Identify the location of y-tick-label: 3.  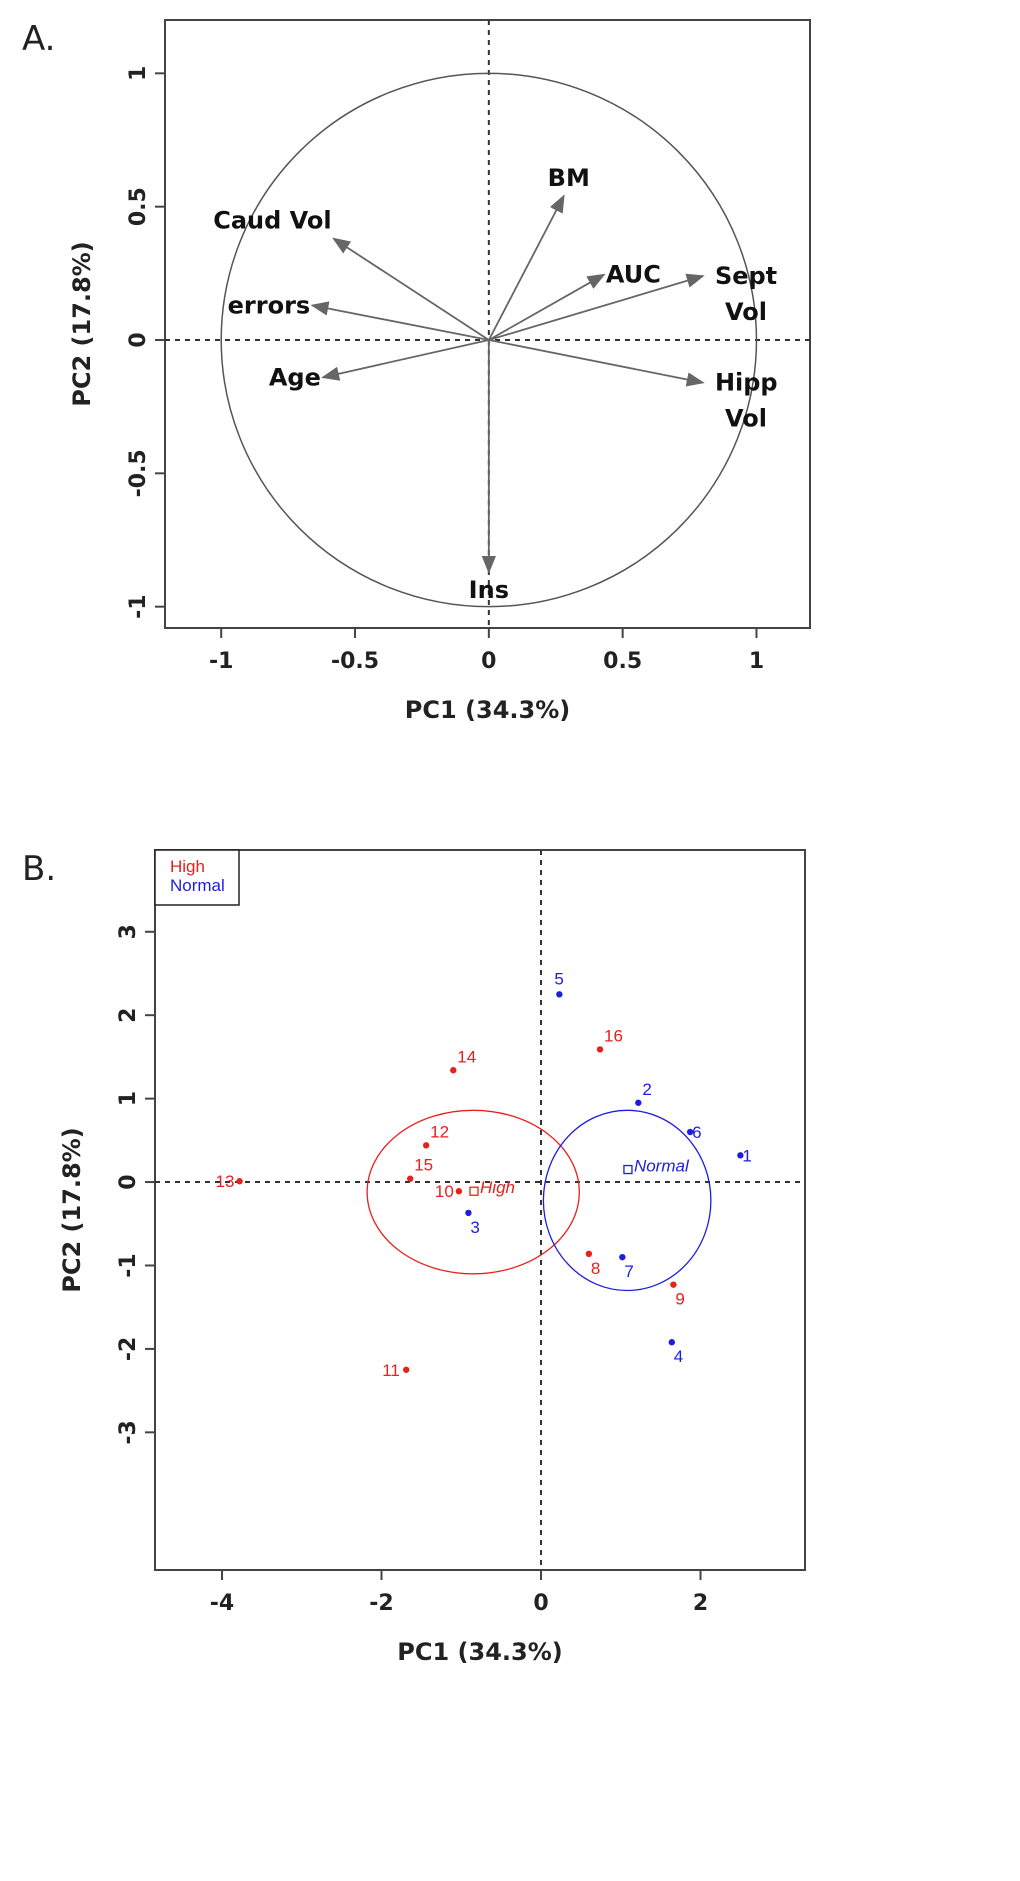
(128, 931).